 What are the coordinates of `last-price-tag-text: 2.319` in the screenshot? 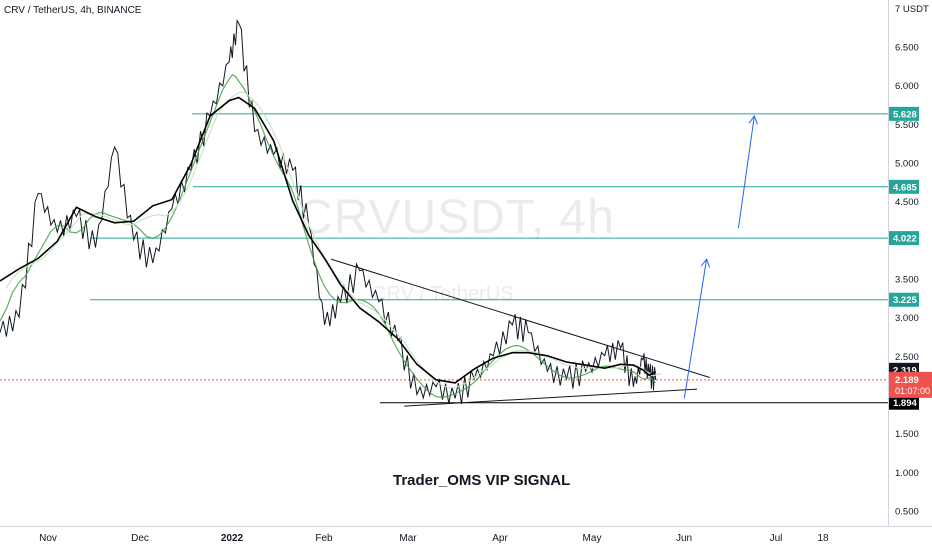 It's located at (905, 370).